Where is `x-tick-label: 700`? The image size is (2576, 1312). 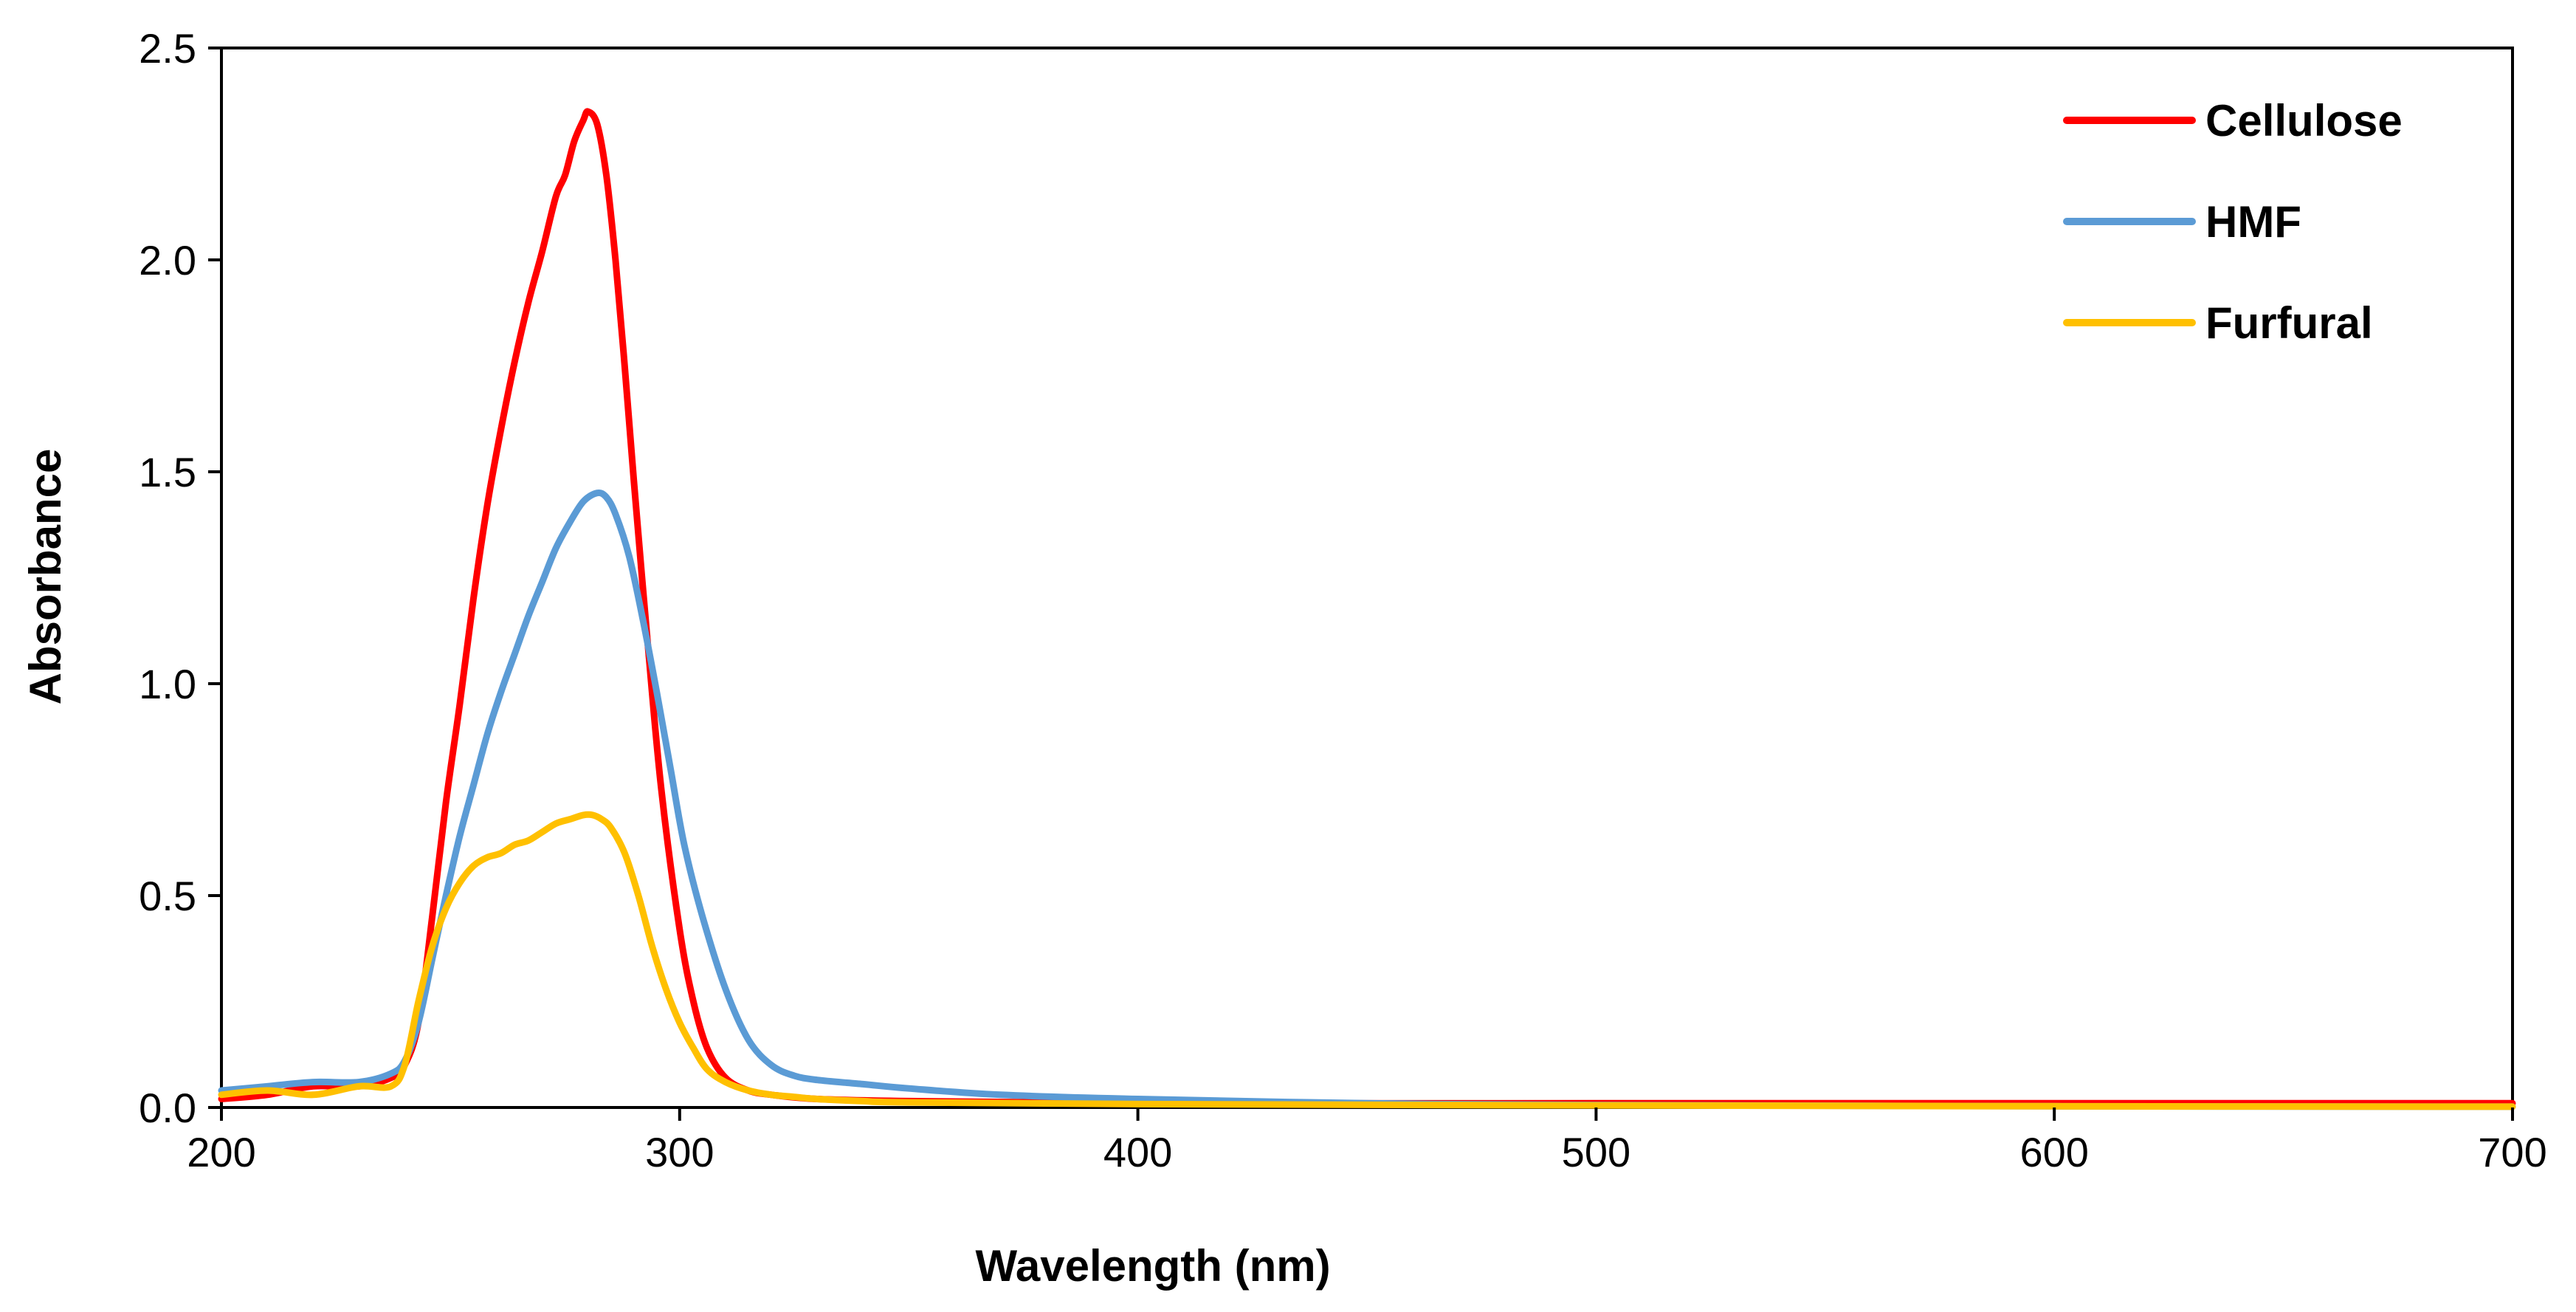 x-tick-label: 700 is located at coordinates (2512, 1152).